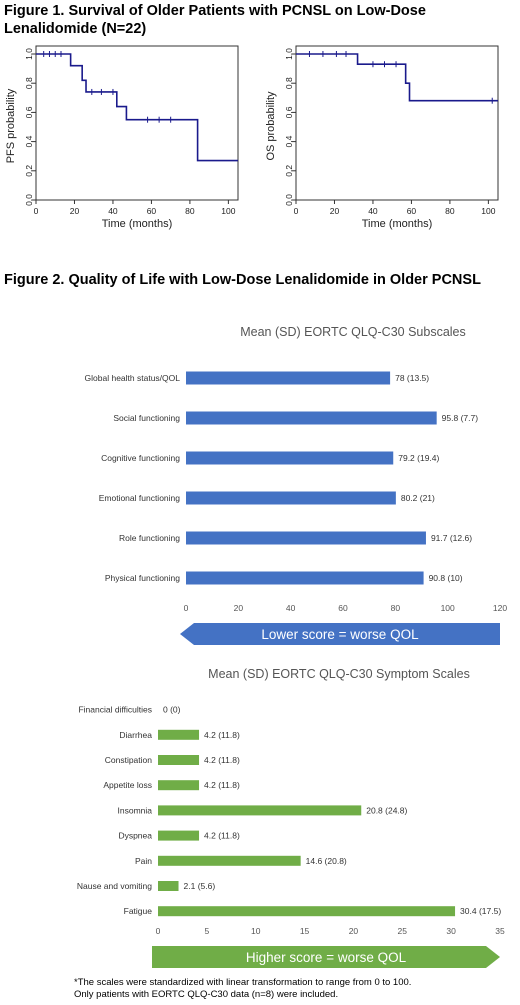 This screenshot has width=520, height=1005. Describe the element at coordinates (339, 674) in the screenshot. I see `chart-title: Mean (SD) EORTC QLQ-C30 Symptom Scales` at that location.